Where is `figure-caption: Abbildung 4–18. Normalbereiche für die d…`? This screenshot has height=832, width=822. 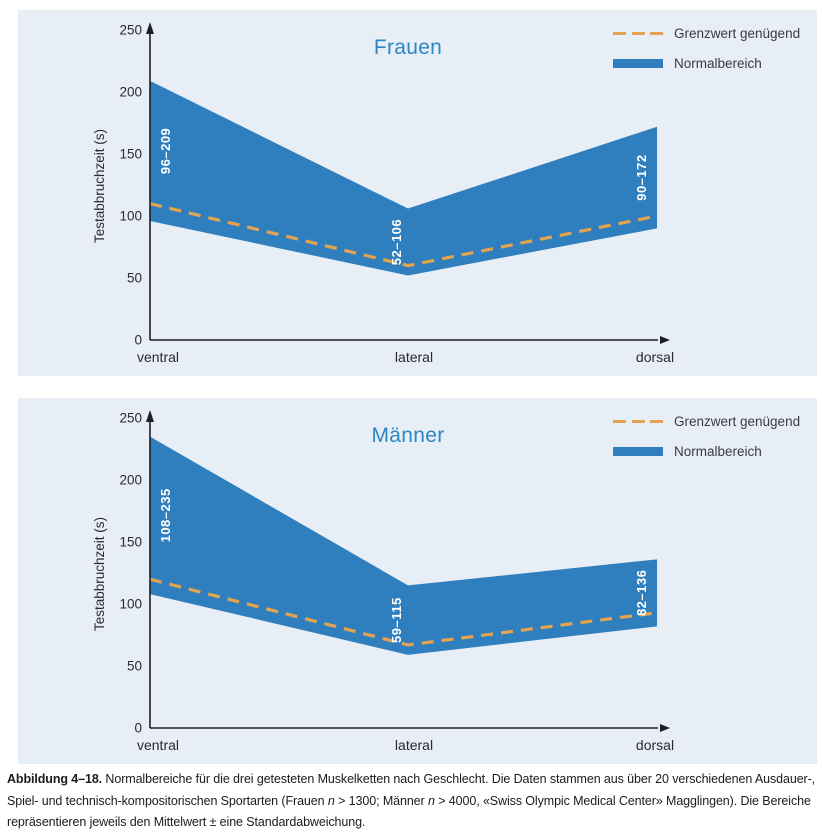
figure-caption: Abbildung 4–18. Normalbereiche für die d… is located at coordinates (412, 800).